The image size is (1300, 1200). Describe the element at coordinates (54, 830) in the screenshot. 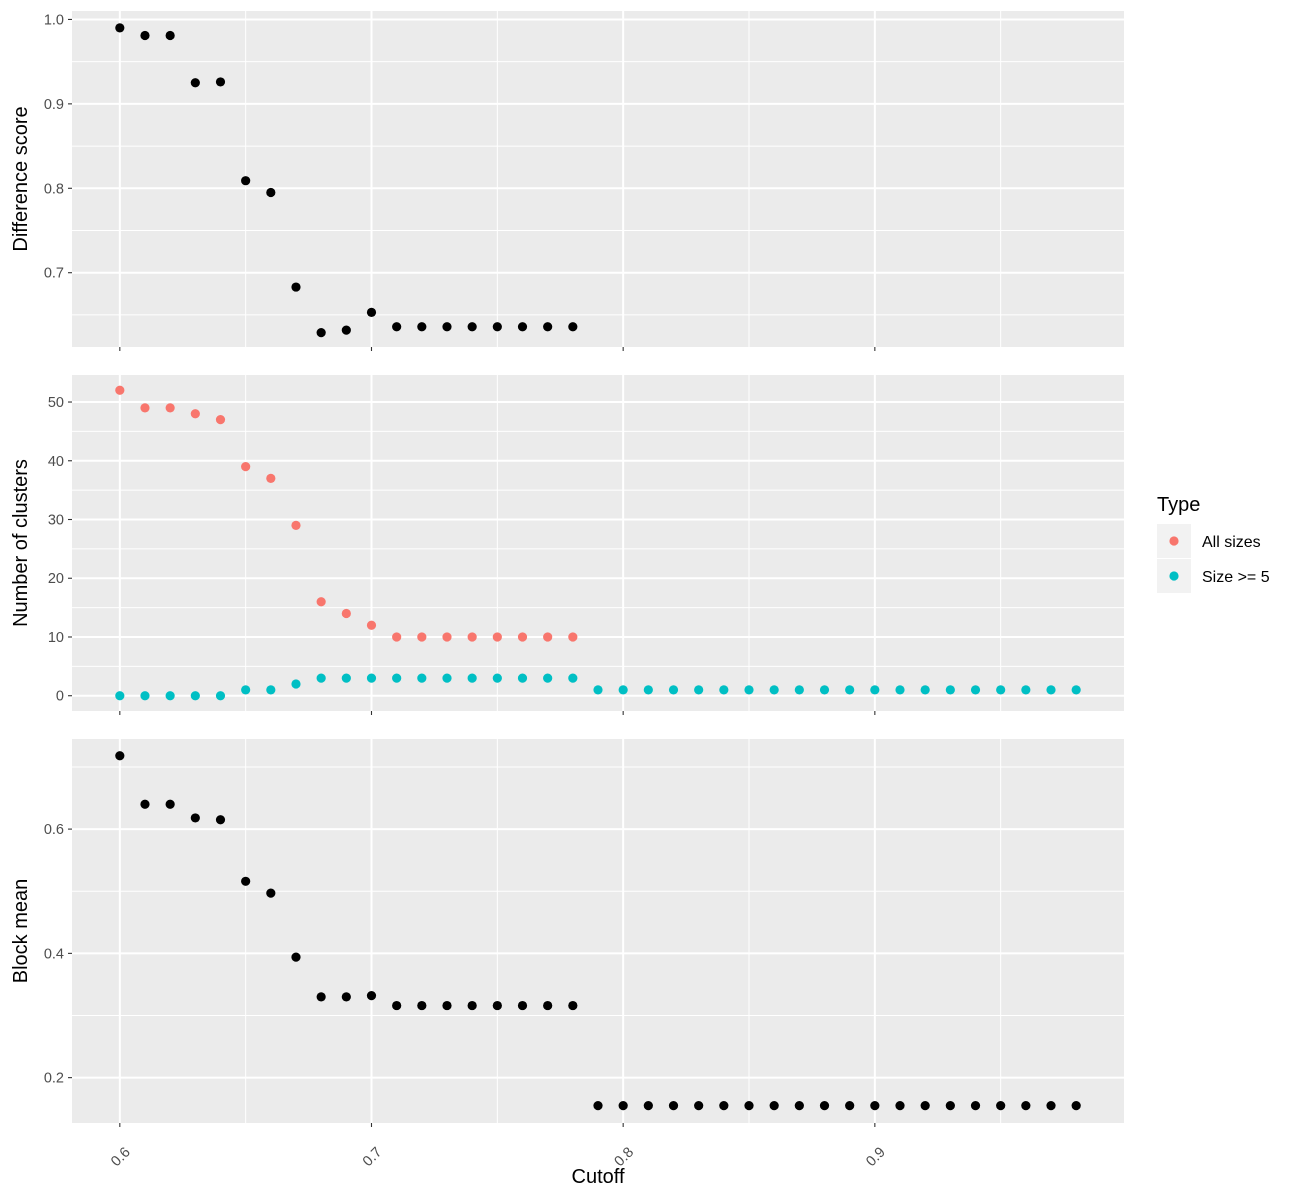

I see `y-tick-label: 0.6` at that location.